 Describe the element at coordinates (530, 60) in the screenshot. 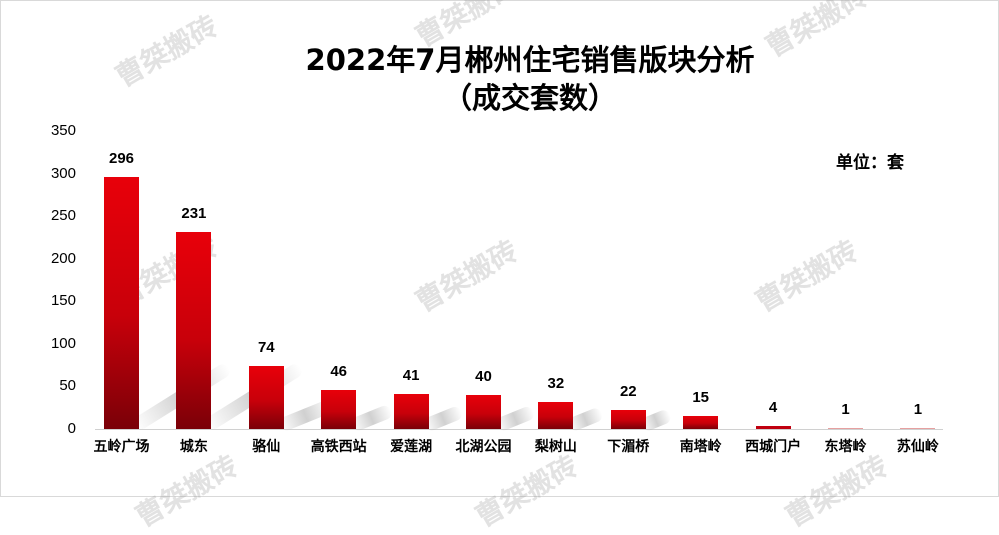

I see `chart-title: 2022年7月郴州住宅销售版块分析` at that location.